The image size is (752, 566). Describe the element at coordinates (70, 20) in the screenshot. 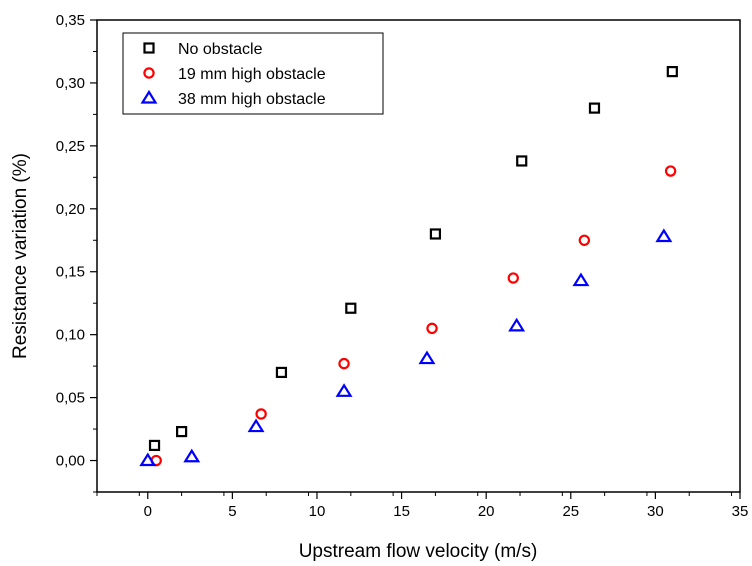

I see `y-tick-label: 0,35` at that location.